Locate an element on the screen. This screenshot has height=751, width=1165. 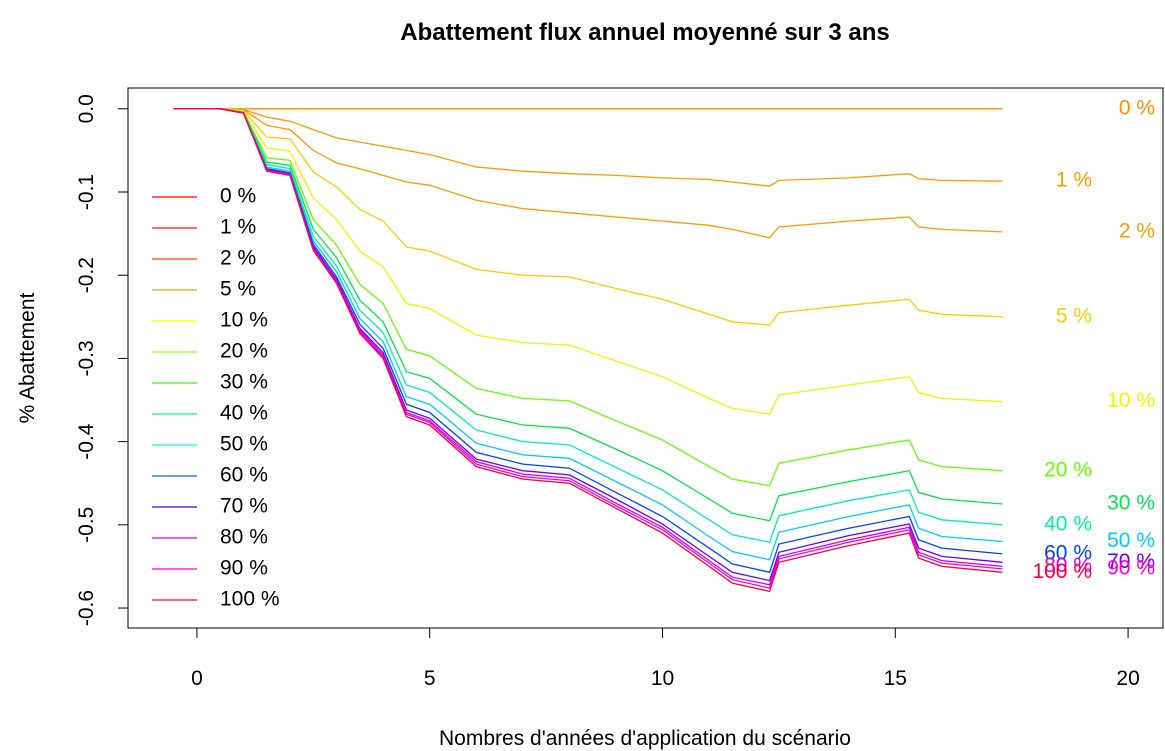
chart-title: Abattement flux annuel moyenné sur 3 ans is located at coordinates (644, 32).